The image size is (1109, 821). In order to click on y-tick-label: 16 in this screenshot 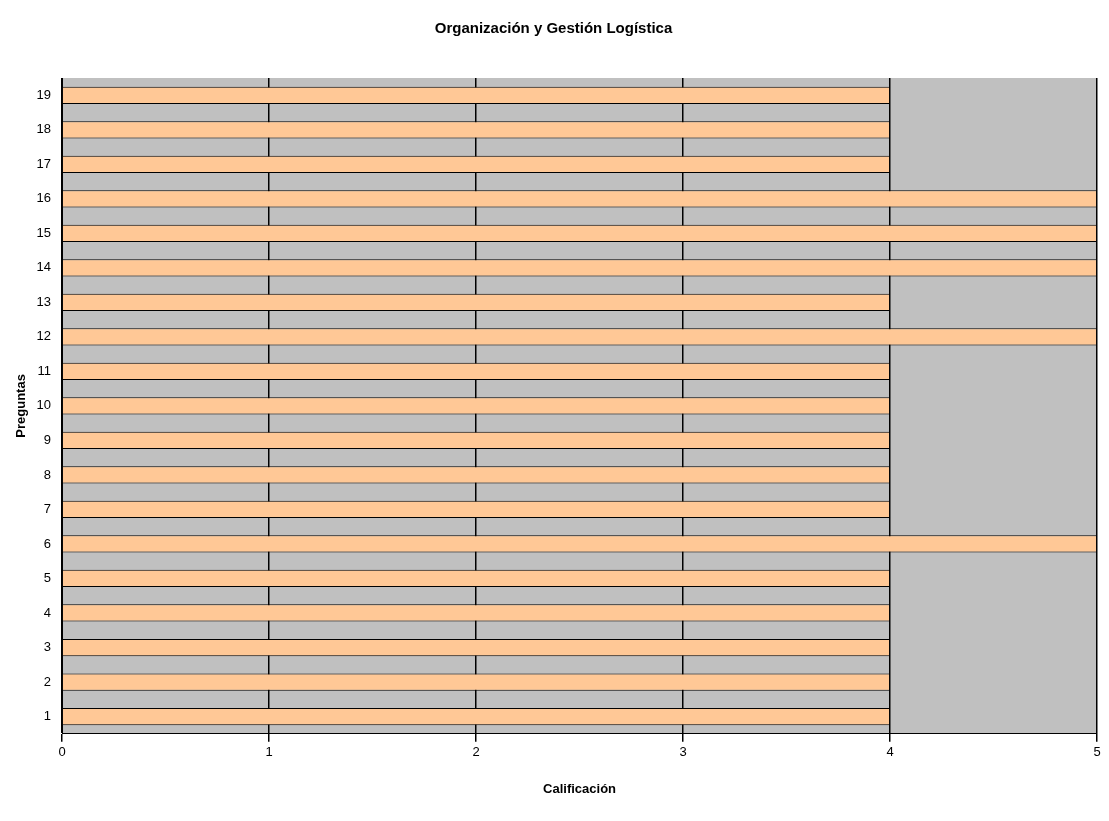, I will do `click(44, 198)`.